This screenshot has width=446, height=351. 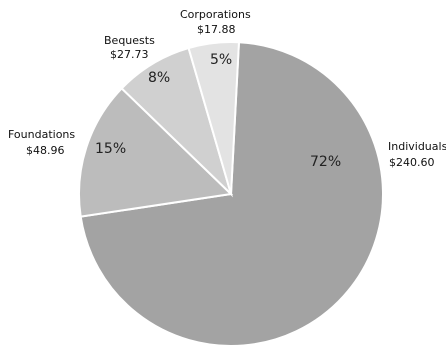 I want to click on pie-slice-foundations, so click(x=156, y=152).